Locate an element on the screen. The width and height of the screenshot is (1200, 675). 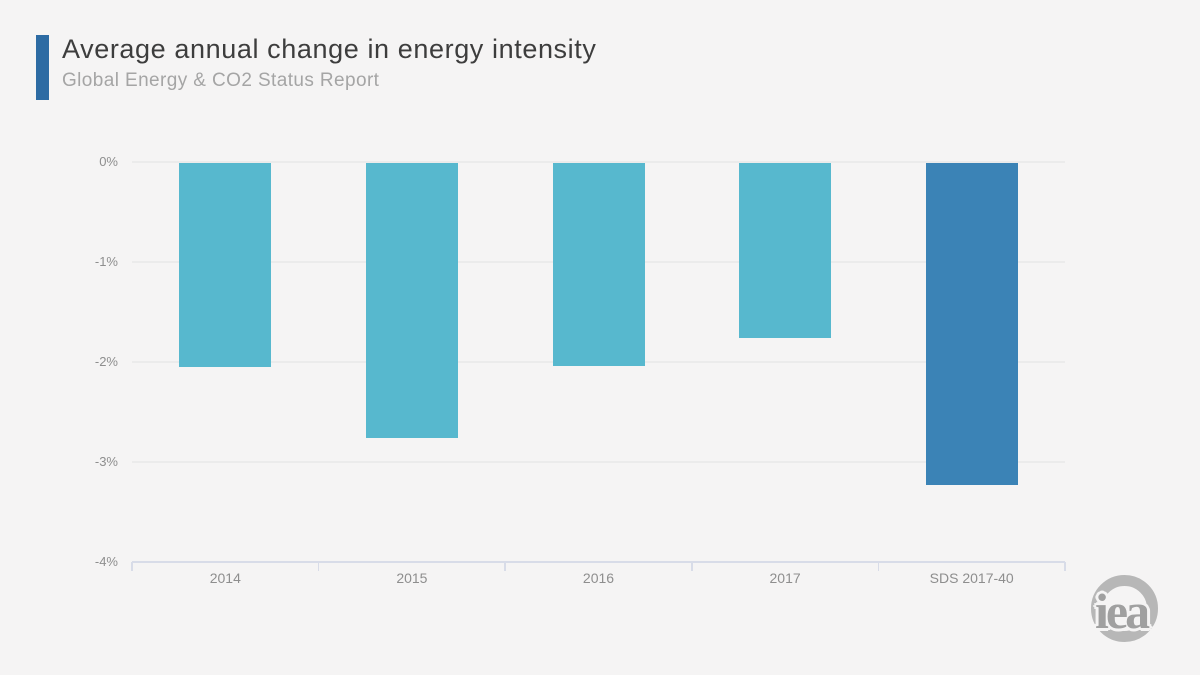
bar-2014 is located at coordinates (225, 265).